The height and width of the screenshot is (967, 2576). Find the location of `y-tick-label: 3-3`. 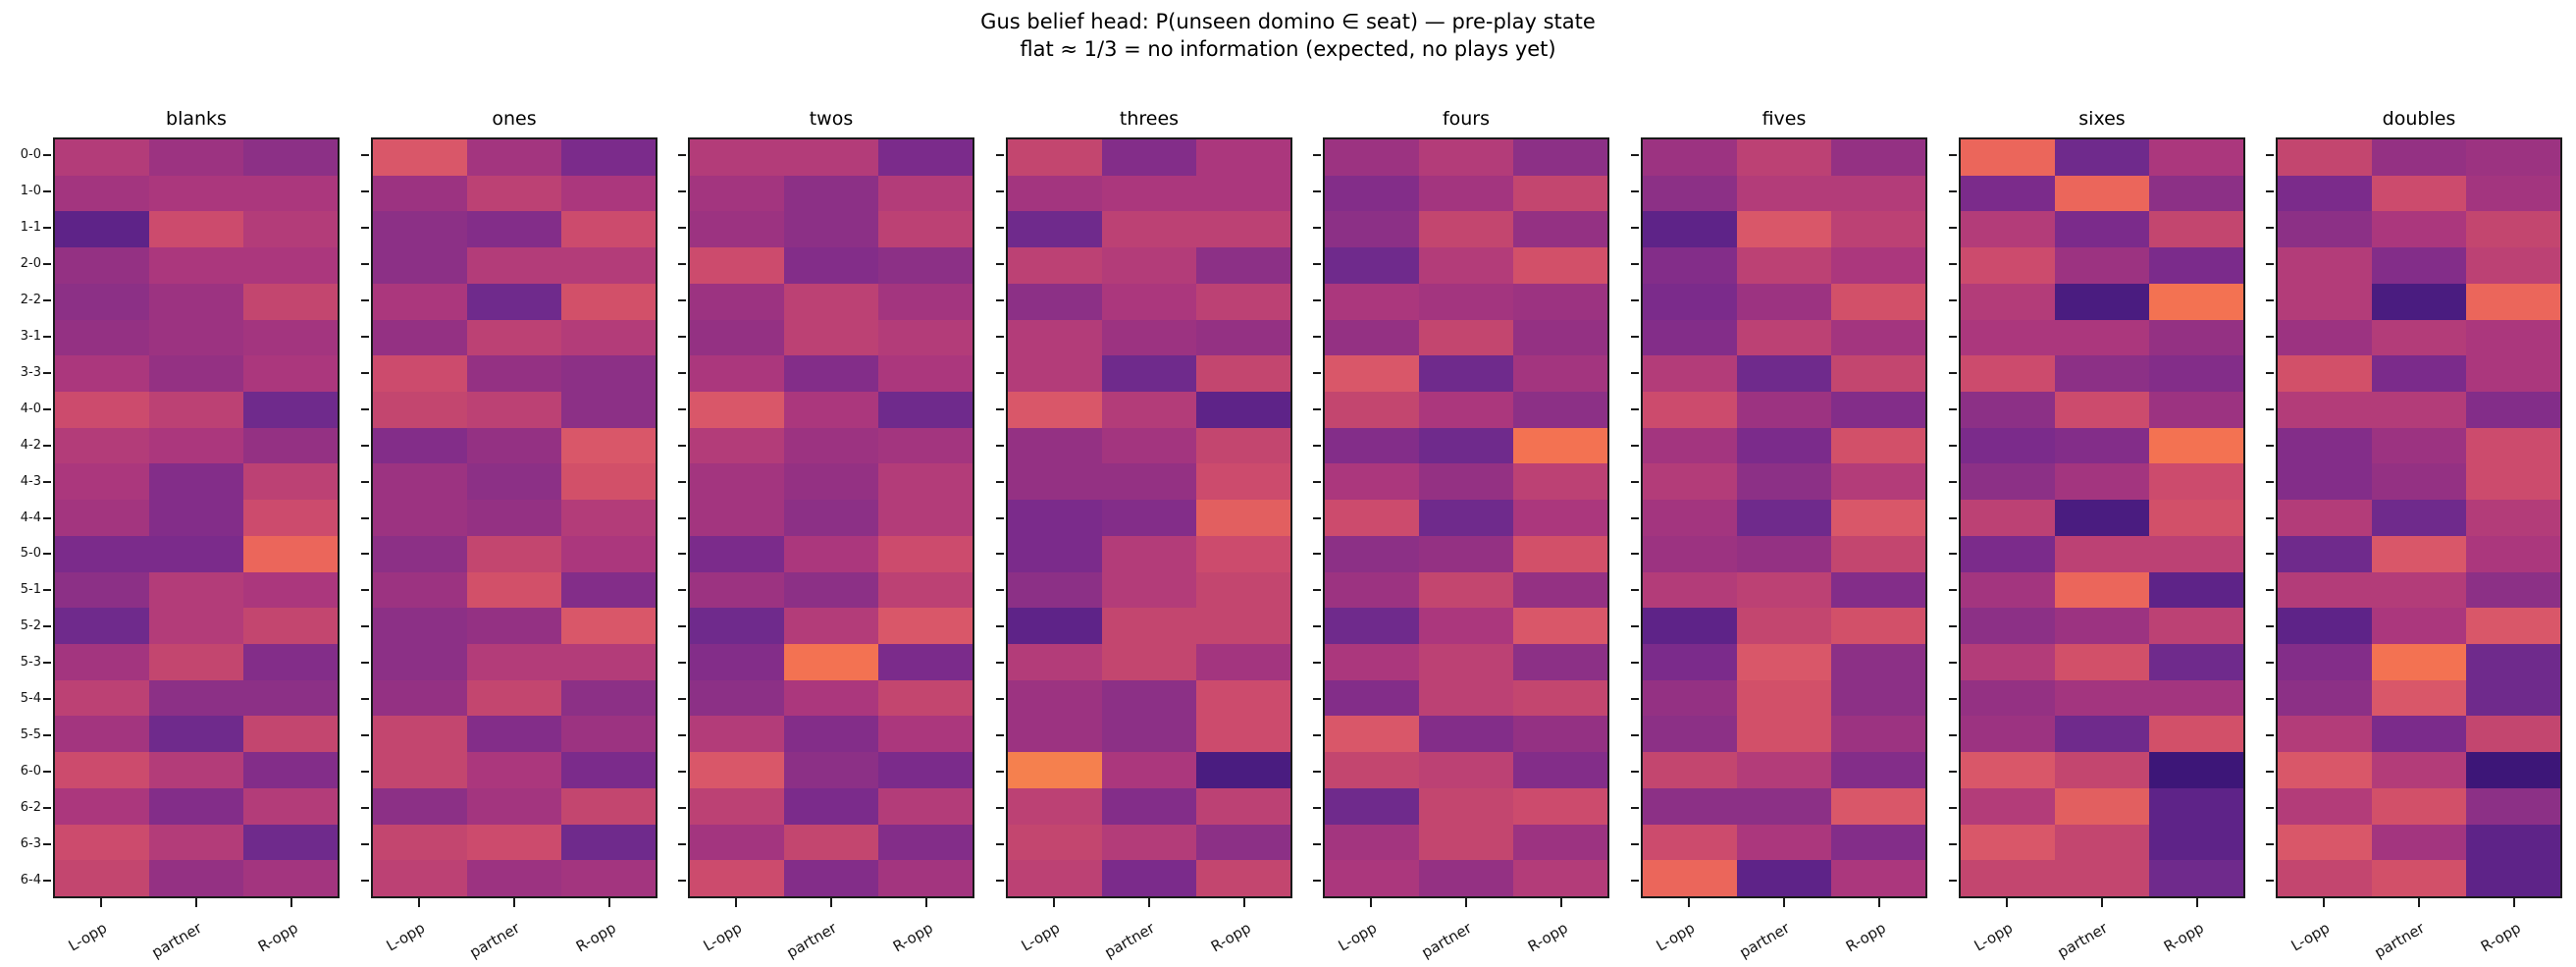

y-tick-label: 3-3 is located at coordinates (30, 372).